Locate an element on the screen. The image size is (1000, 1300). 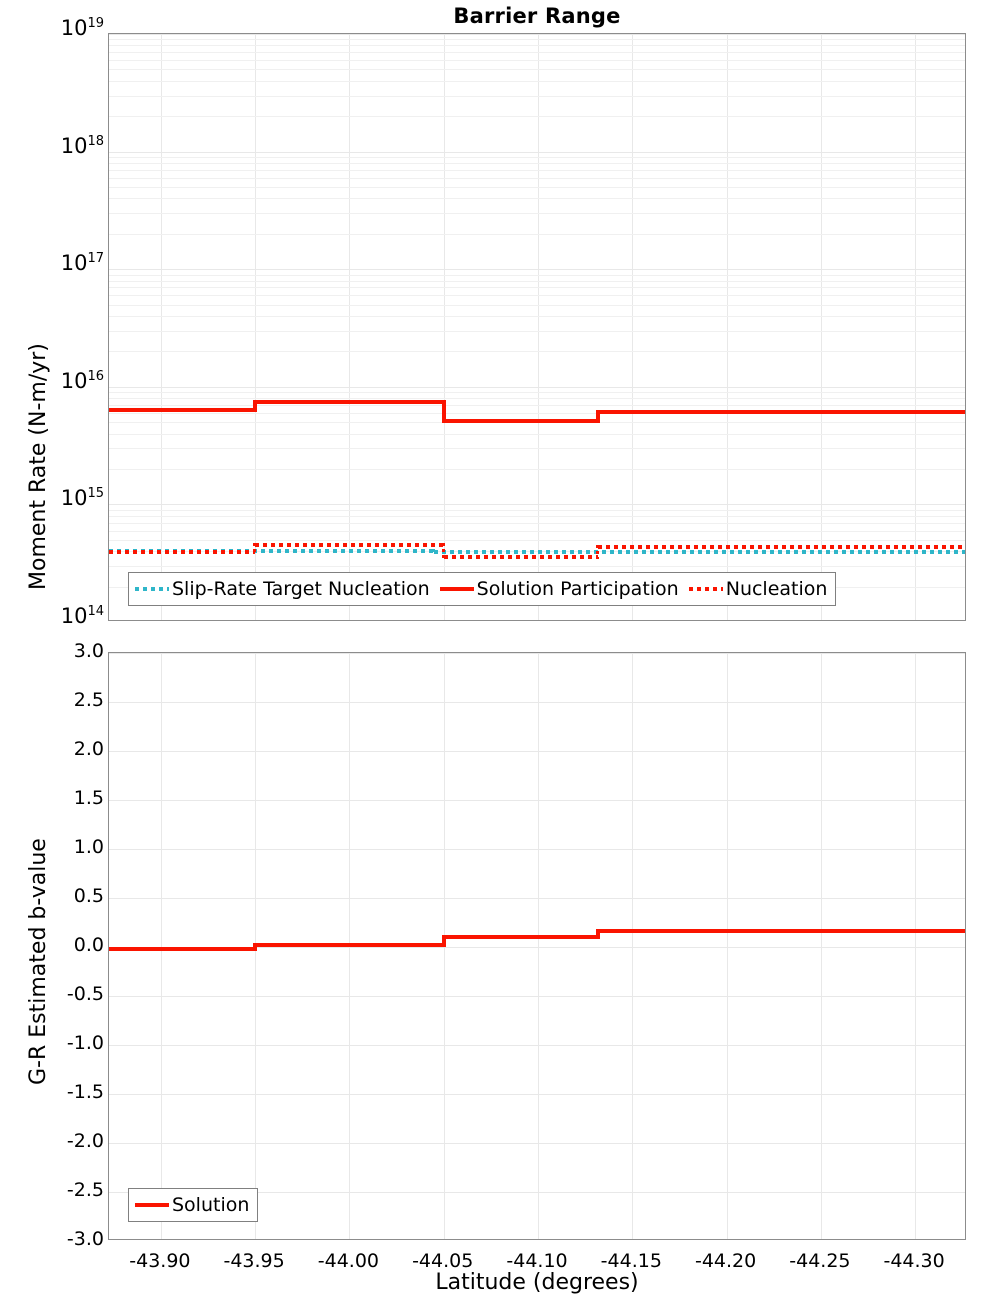
x-tick-label: -44.00 is located at coordinates (348, 1261).